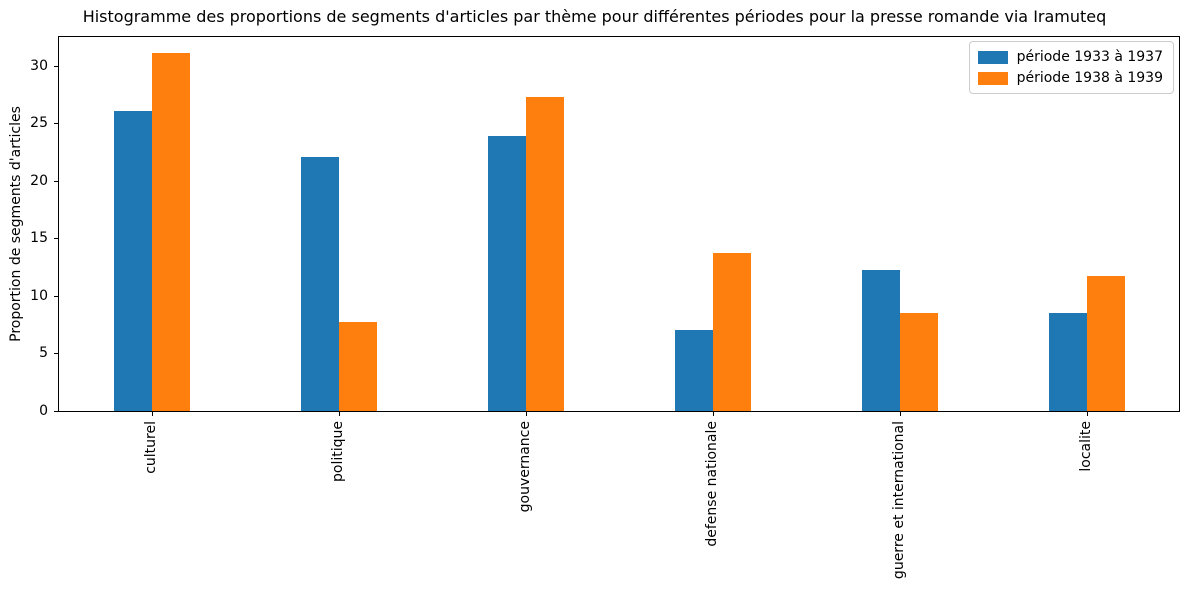 The image size is (1189, 590). Describe the element at coordinates (39, 238) in the screenshot. I see `y-tick-label: 15` at that location.